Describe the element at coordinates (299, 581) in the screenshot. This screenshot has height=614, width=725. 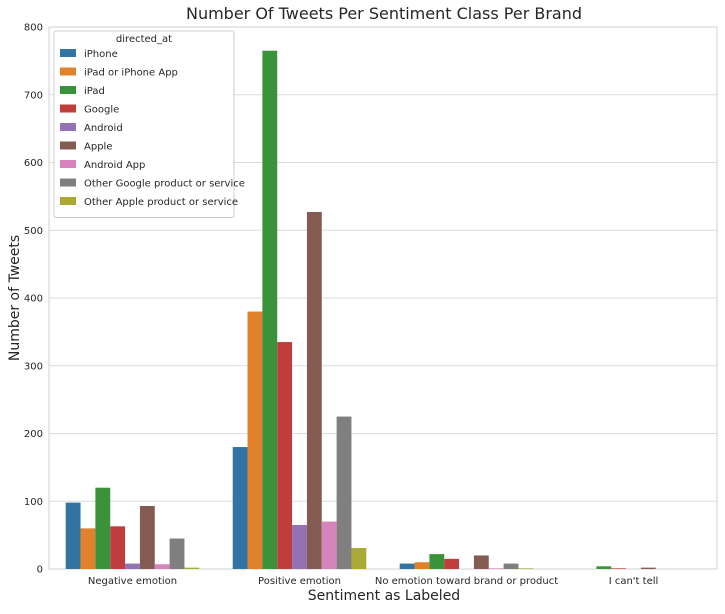
I see `x-tick-label: Positive emotion` at that location.